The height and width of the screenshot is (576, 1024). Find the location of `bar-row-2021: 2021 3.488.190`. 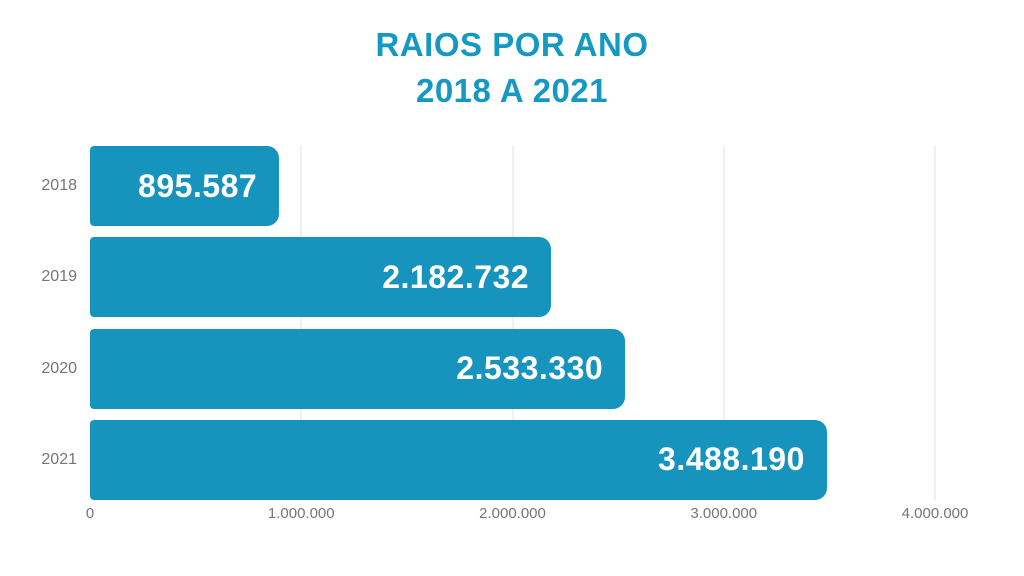

bar-row-2021: 2021 3.488.190 is located at coordinates (488, 459).